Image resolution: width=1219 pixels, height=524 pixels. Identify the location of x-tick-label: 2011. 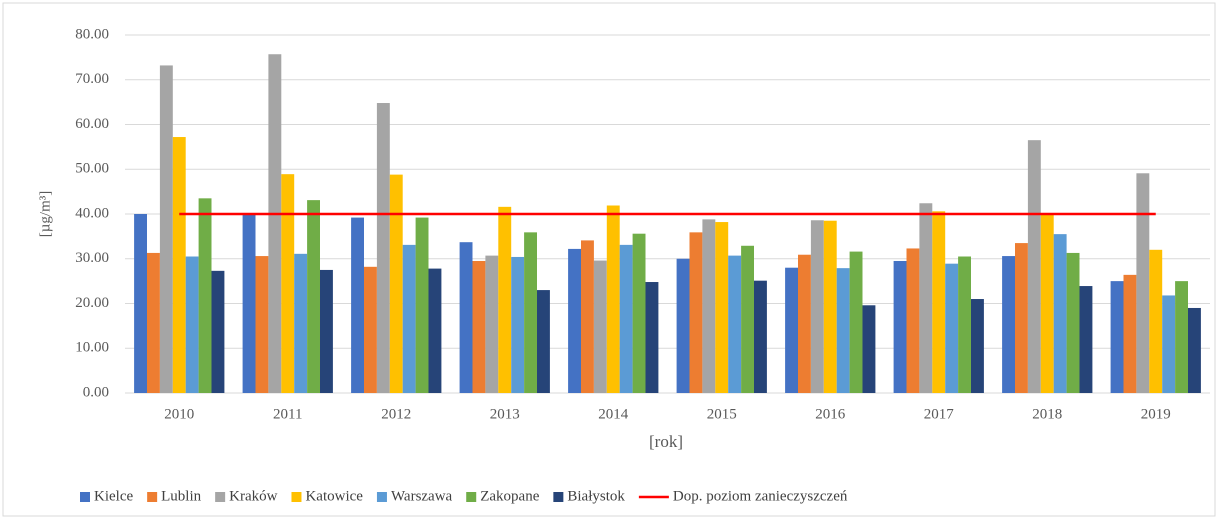
(287, 414).